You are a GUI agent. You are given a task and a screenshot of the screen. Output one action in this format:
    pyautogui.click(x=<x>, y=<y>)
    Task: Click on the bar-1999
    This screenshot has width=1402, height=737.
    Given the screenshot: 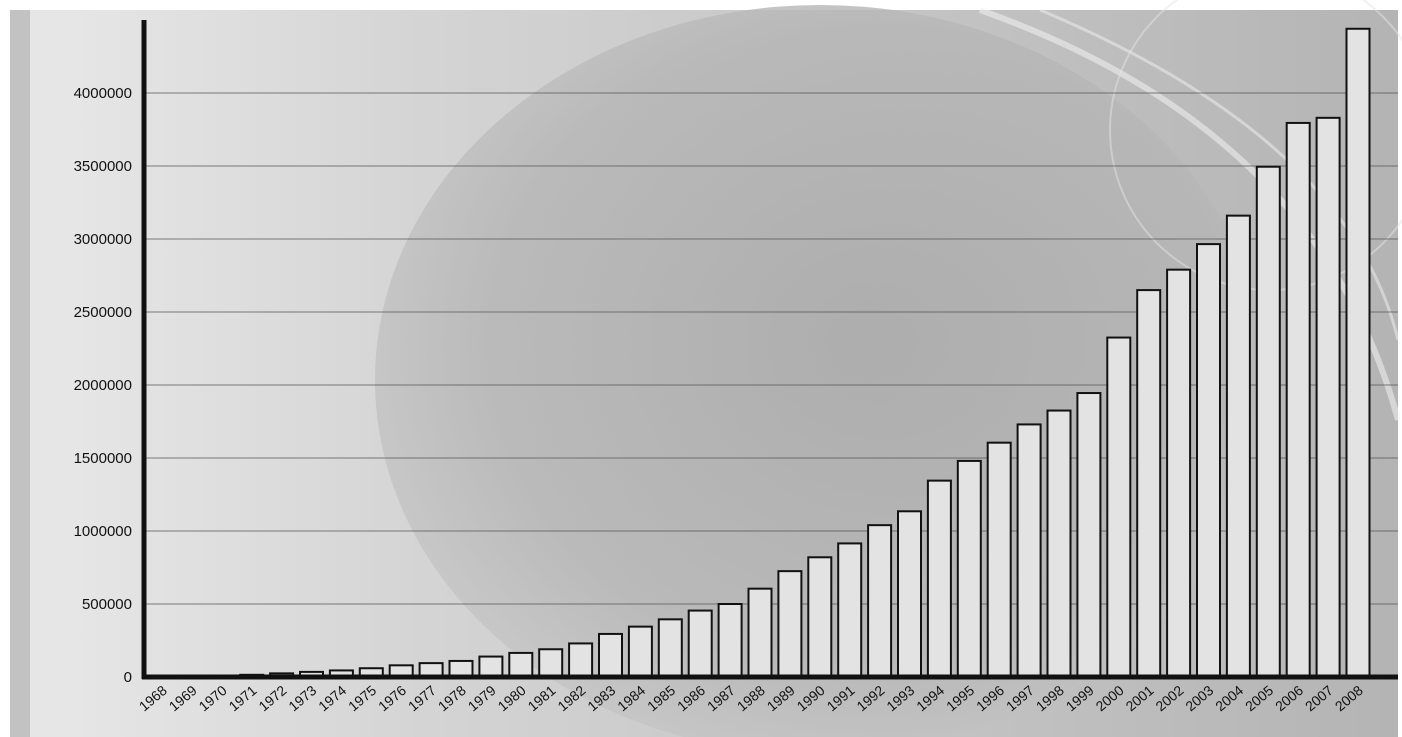 What is the action you would take?
    pyautogui.click(x=1089, y=535)
    